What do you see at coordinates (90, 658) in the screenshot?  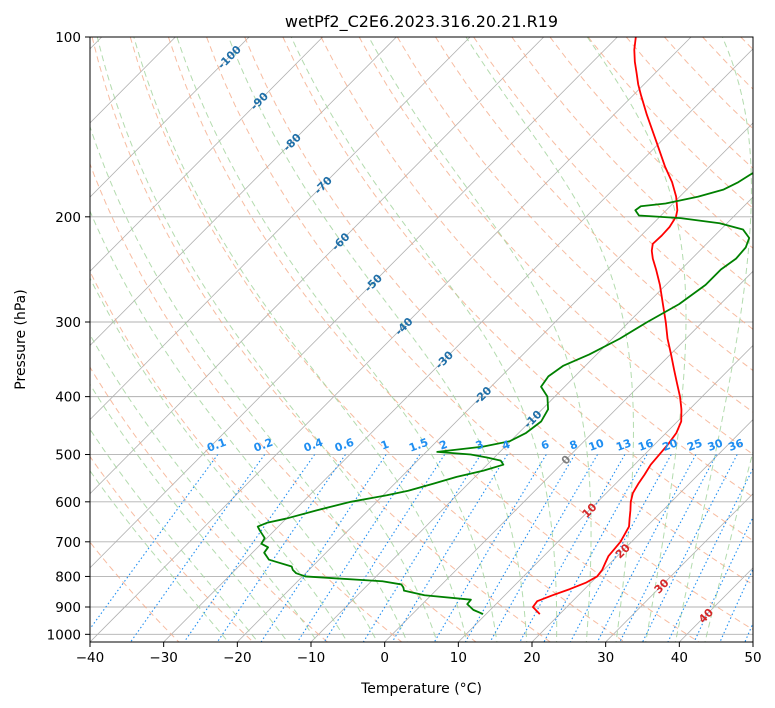 I see `x-tick-label: −40` at bounding box center [90, 658].